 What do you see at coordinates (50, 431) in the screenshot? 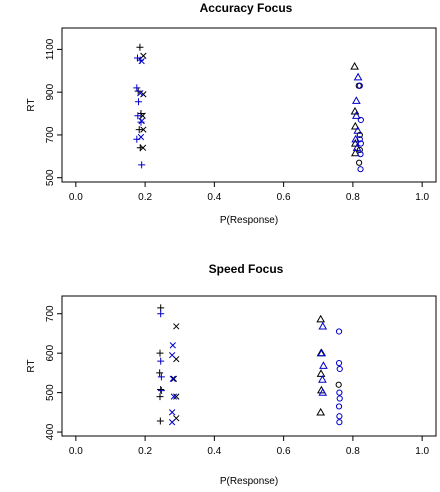
I see `y-tick-label: 400` at bounding box center [50, 431].